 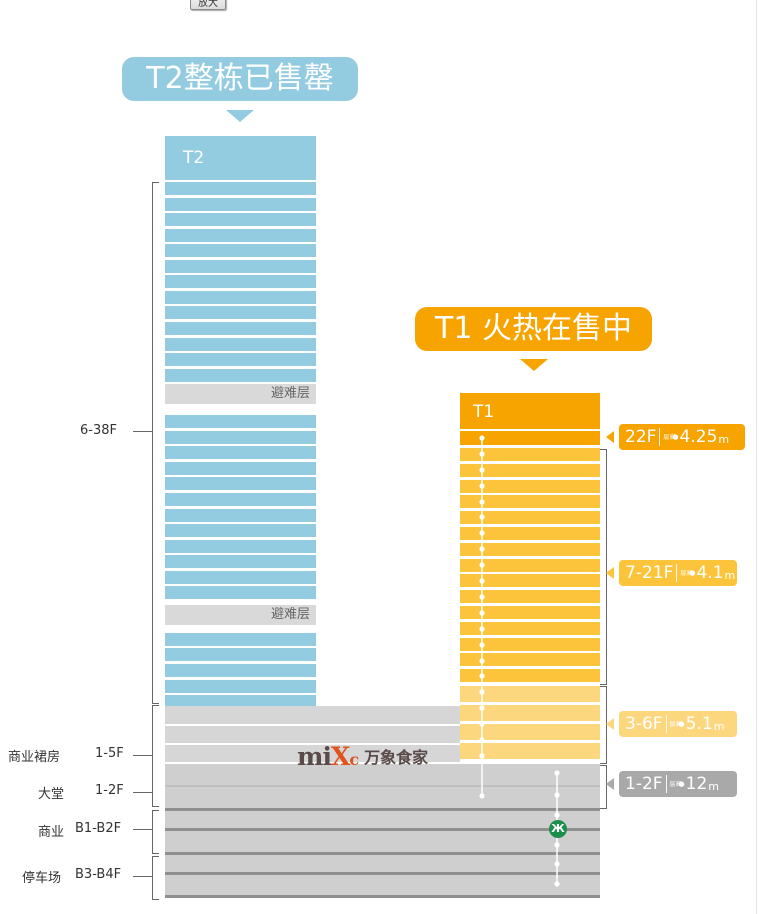 I want to click on tag-floors: 1-2F, so click(x=644, y=784).